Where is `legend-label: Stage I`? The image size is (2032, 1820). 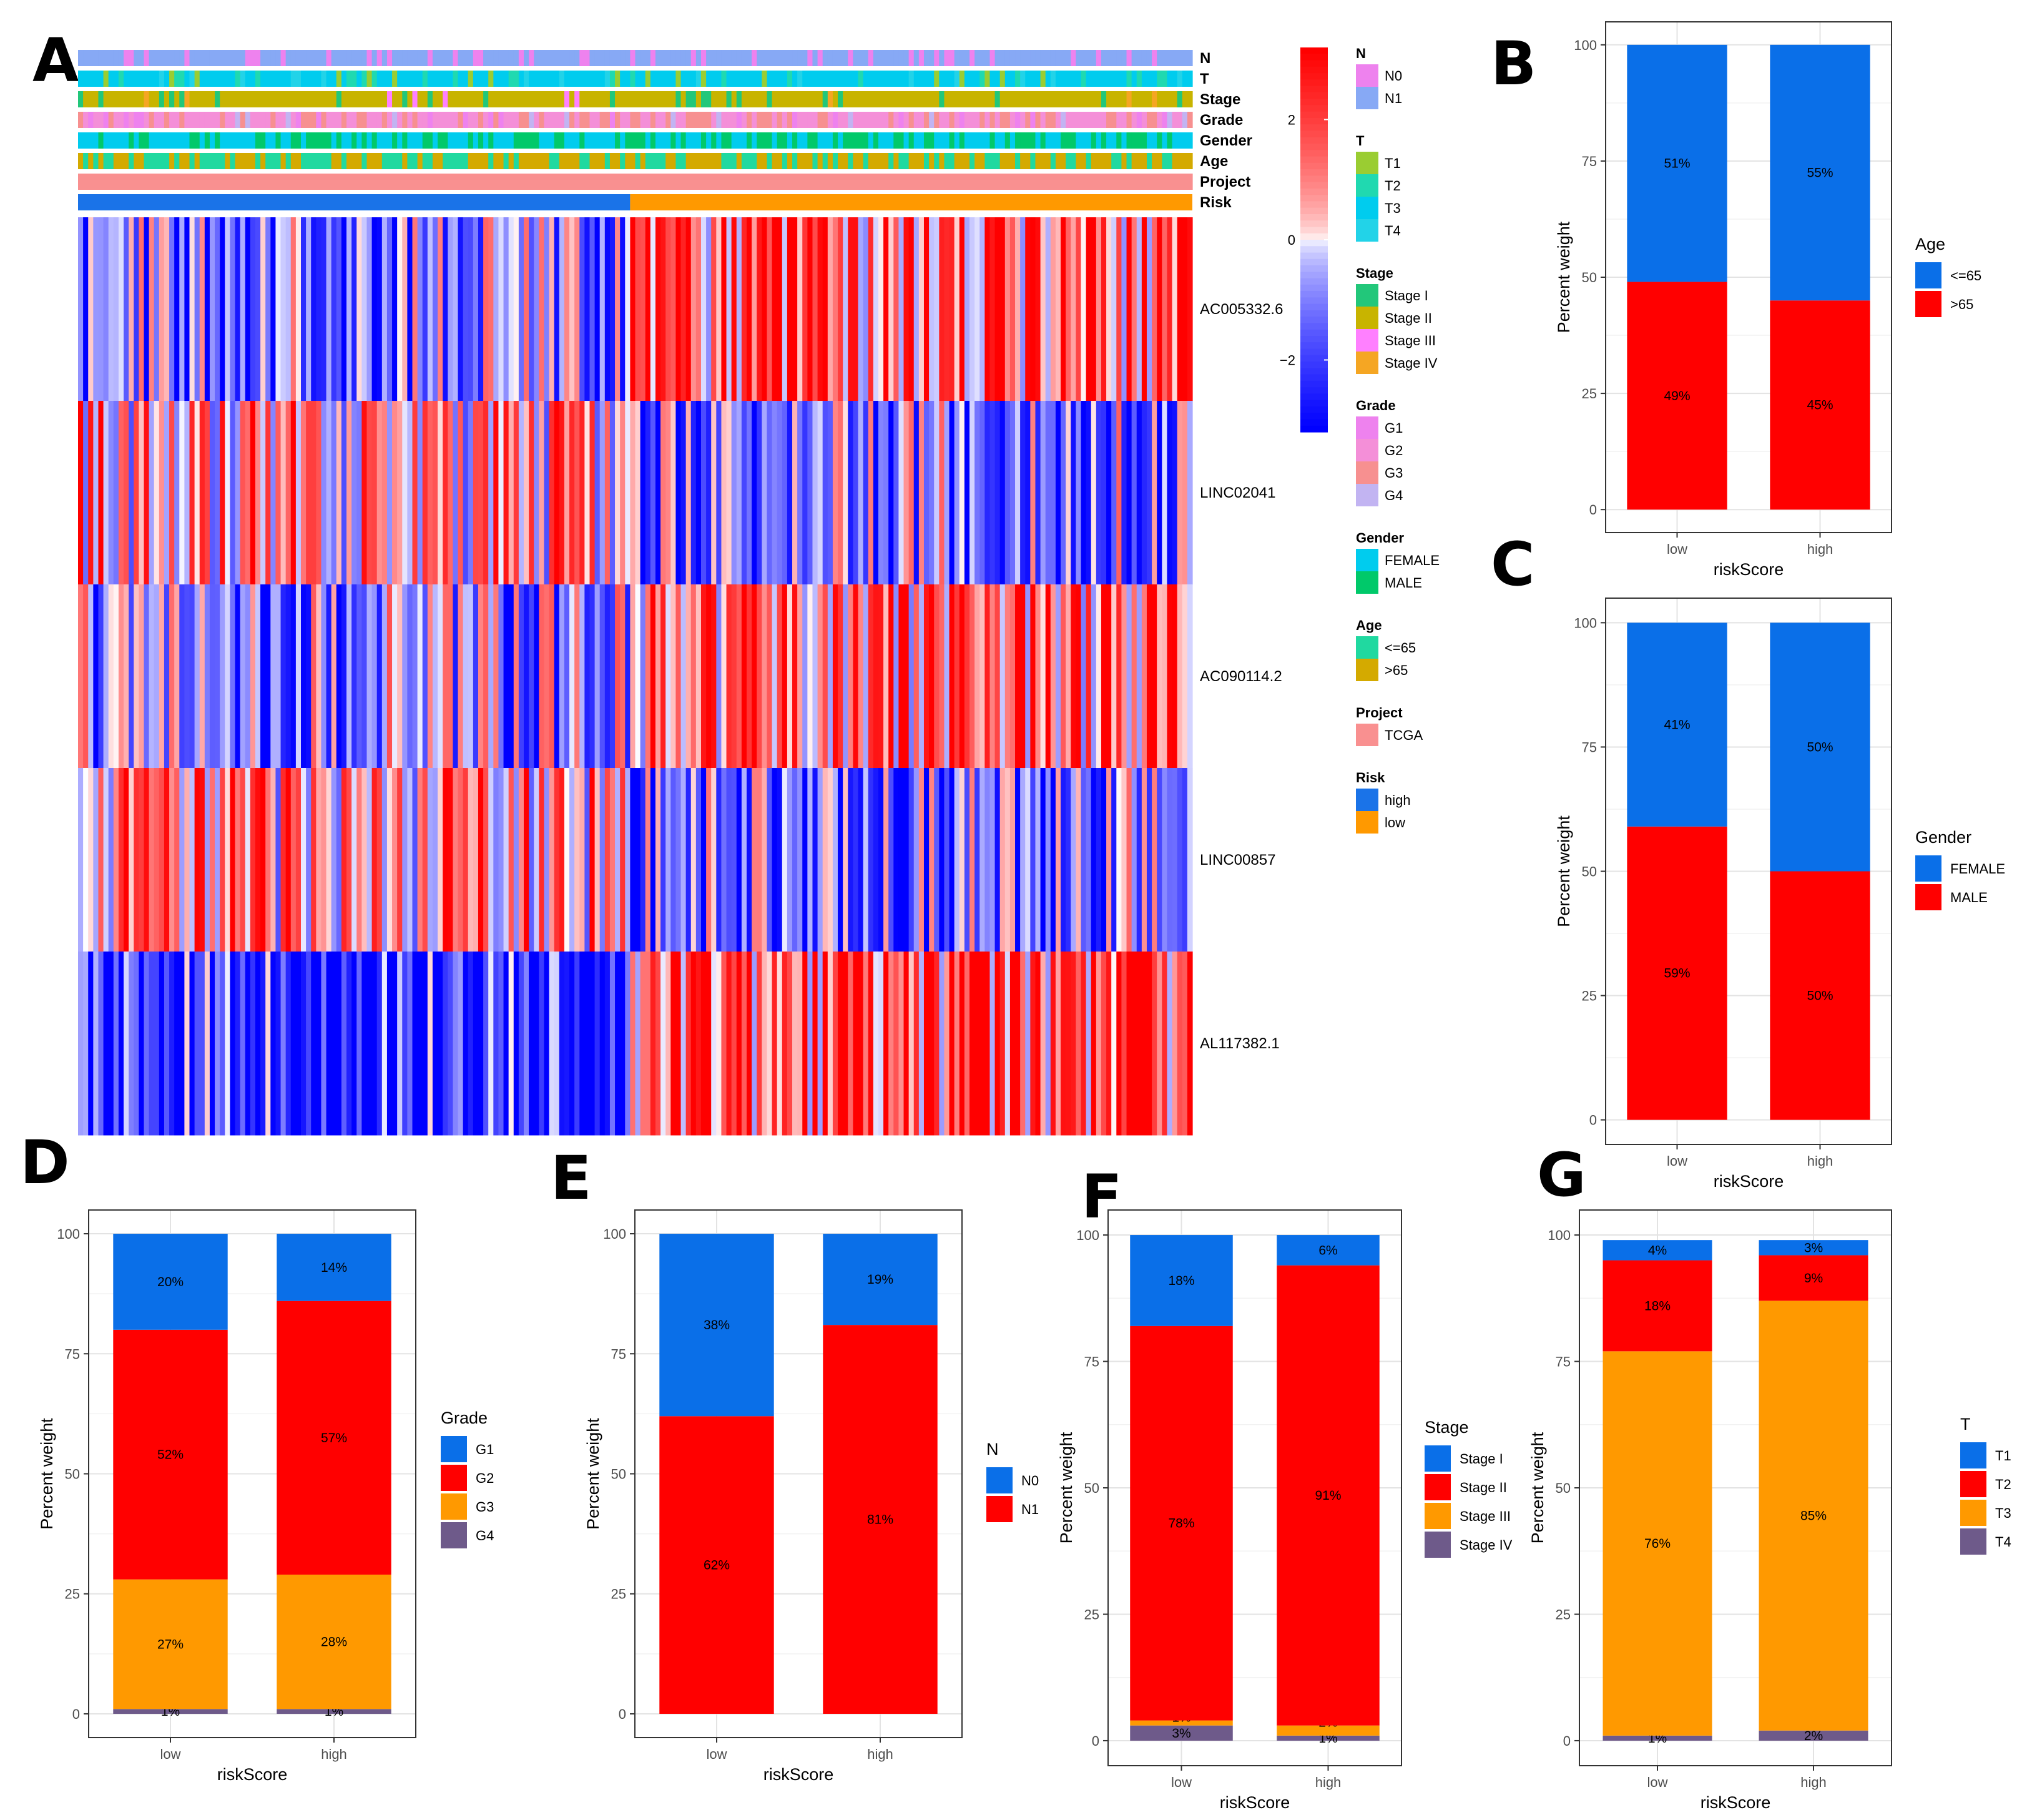 legend-label: Stage I is located at coordinates (1481, 1459).